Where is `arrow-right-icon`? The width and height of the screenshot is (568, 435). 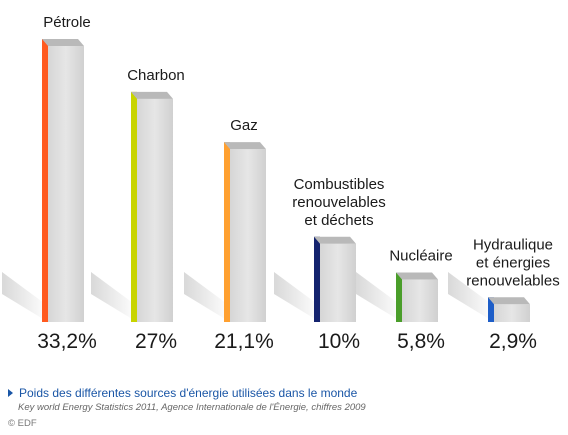 arrow-right-icon is located at coordinates (10, 393).